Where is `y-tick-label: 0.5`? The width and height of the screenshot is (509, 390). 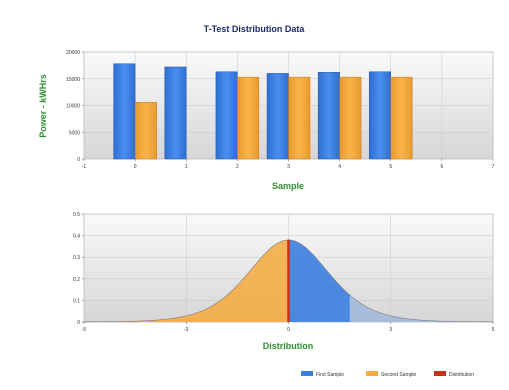
y-tick-label: 0.5 is located at coordinates (76, 215).